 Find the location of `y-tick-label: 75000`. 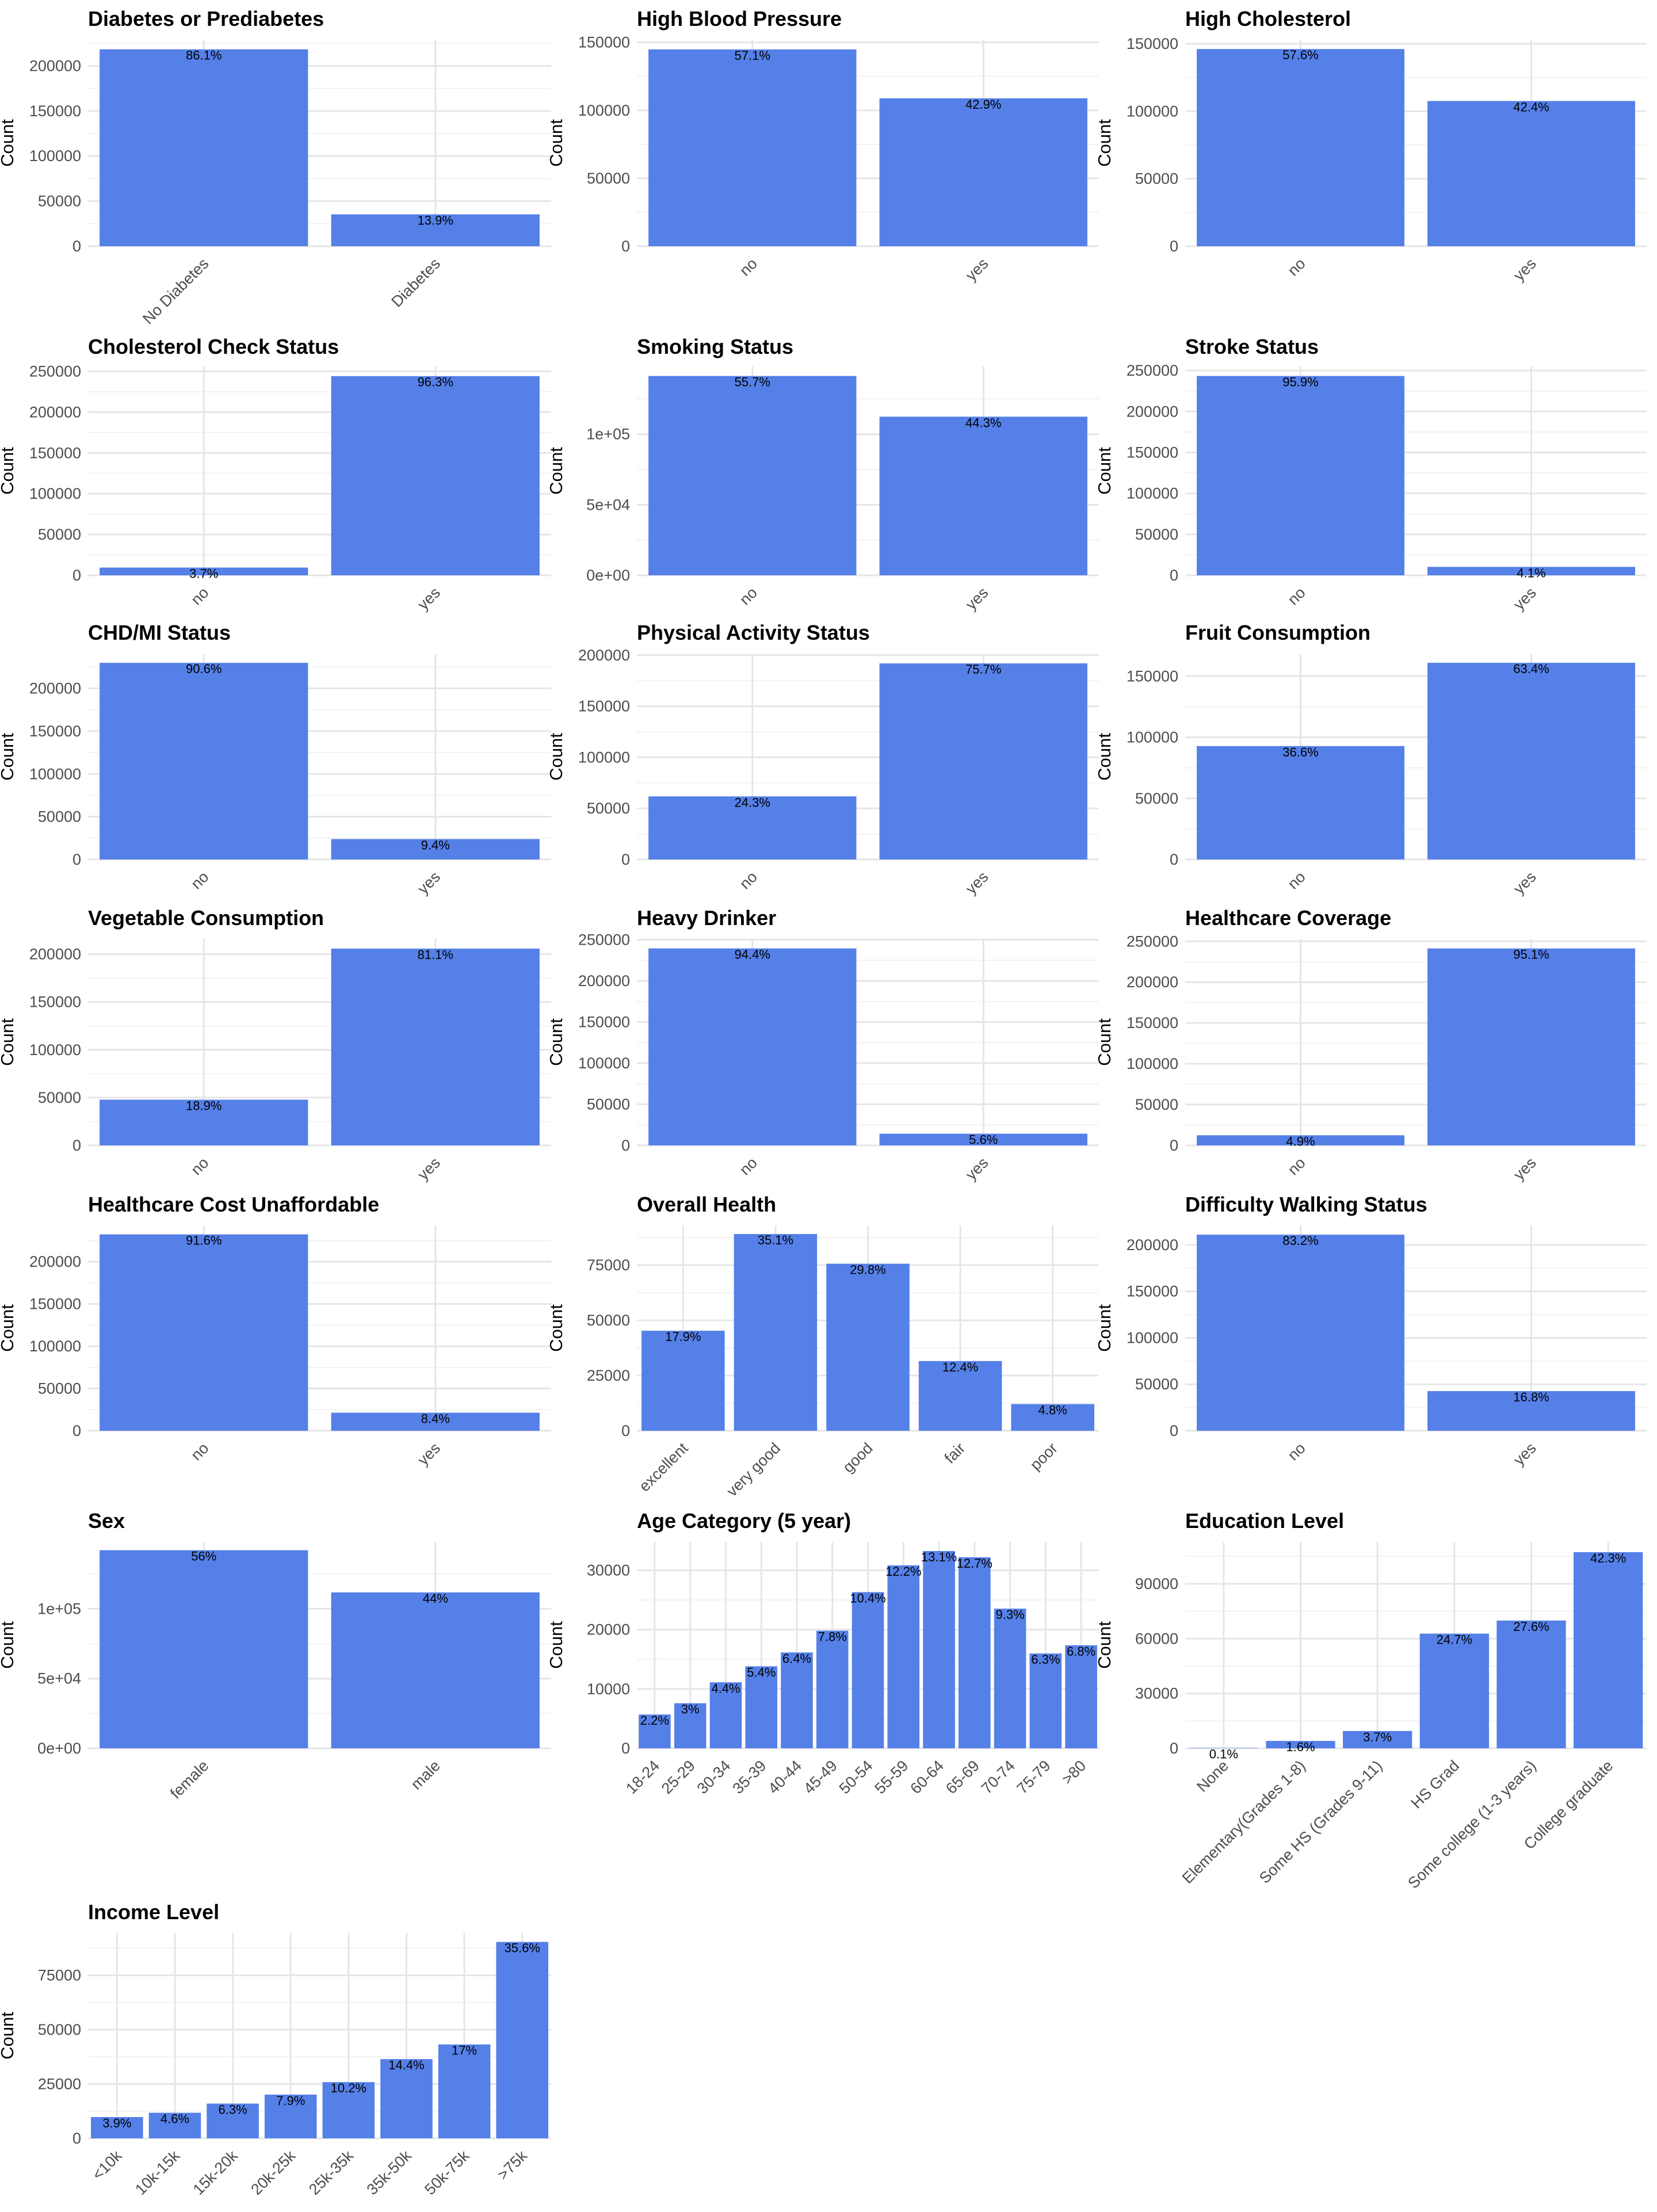

y-tick-label: 75000 is located at coordinates (60, 1975).